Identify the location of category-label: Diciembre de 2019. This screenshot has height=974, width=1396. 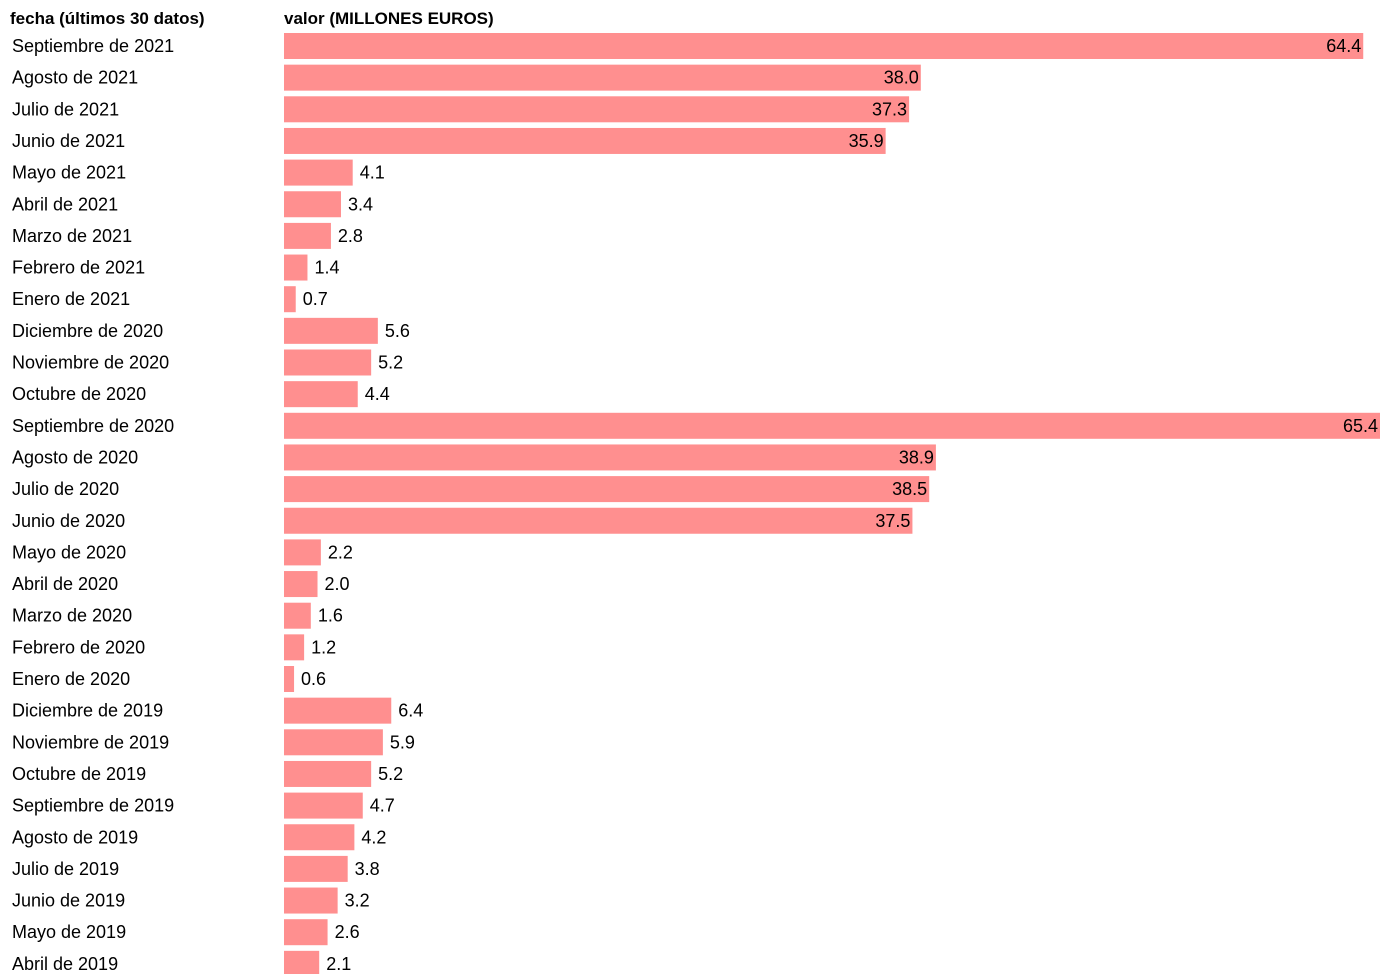
(87, 711).